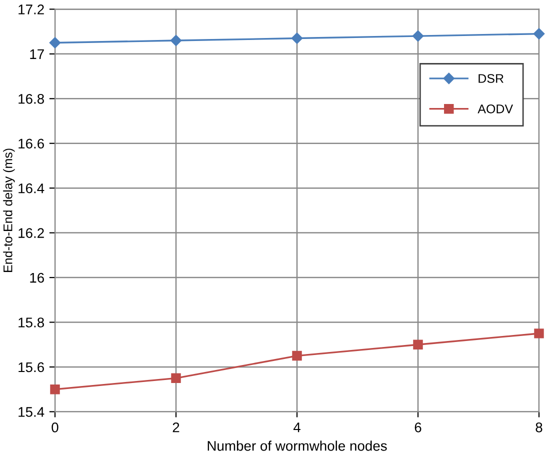 The height and width of the screenshot is (460, 550). Describe the element at coordinates (31, 367) in the screenshot. I see `y-tick-label: 15.6` at that location.